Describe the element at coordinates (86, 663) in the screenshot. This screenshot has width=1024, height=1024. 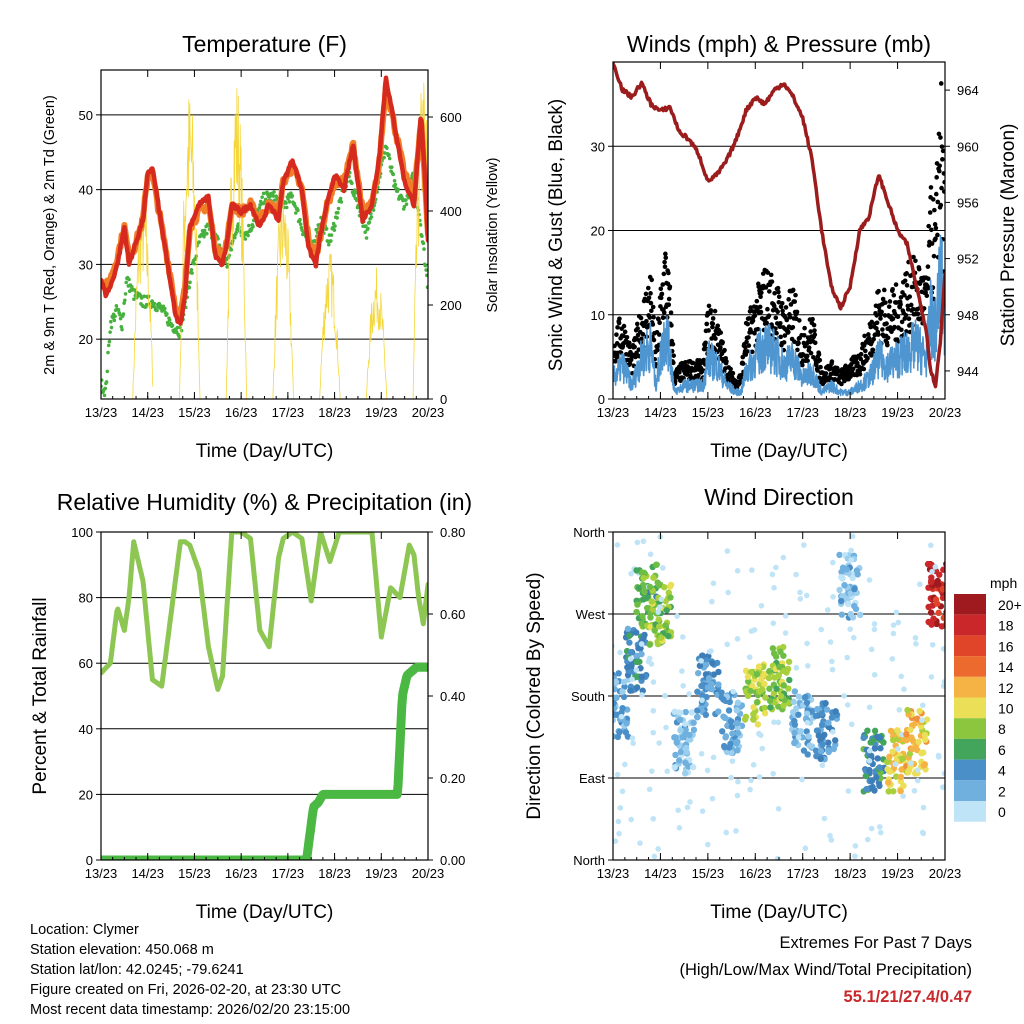
I see `humidity-y-tick-label: 60` at that location.